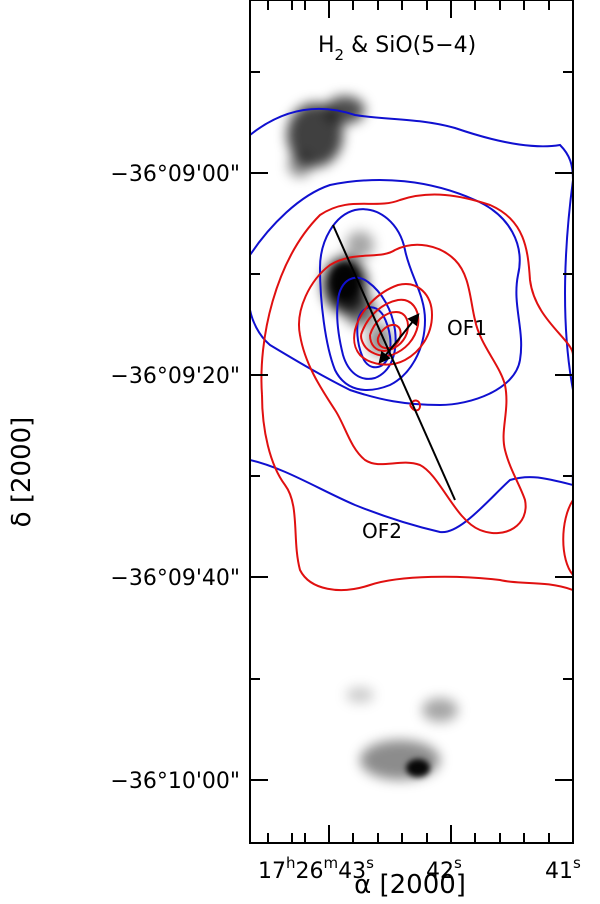 The height and width of the screenshot is (904, 600). Describe the element at coordinates (467, 328) in the screenshot. I see `outflow-of1-label: OF1` at that location.